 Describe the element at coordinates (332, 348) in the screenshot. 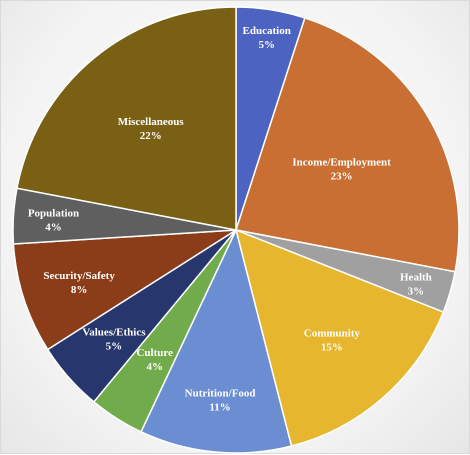

I see `slice-percent-community: 15%` at that location.